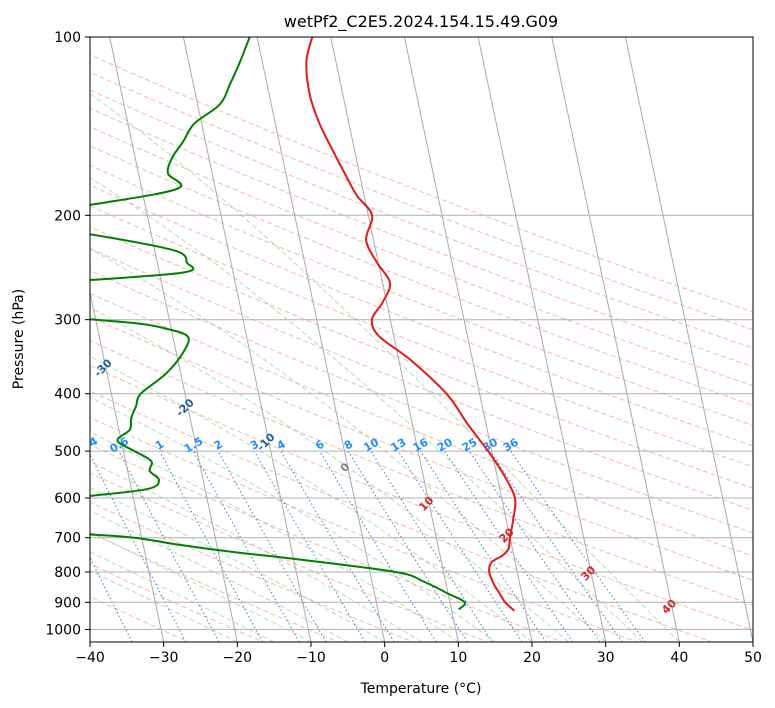 The width and height of the screenshot is (775, 708). What do you see at coordinates (384, 658) in the screenshot?
I see `x-tick-label: 0` at bounding box center [384, 658].